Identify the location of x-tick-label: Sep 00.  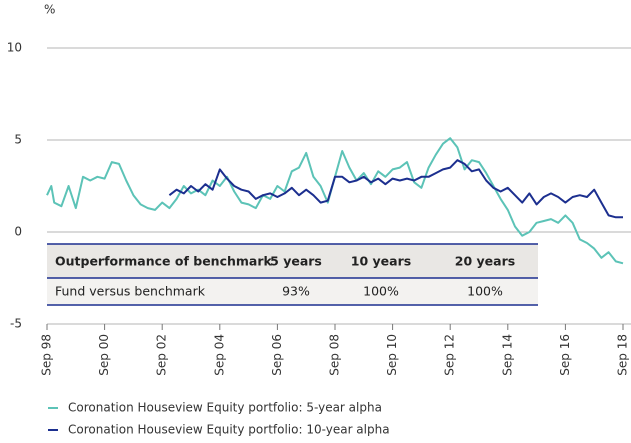
(104, 355).